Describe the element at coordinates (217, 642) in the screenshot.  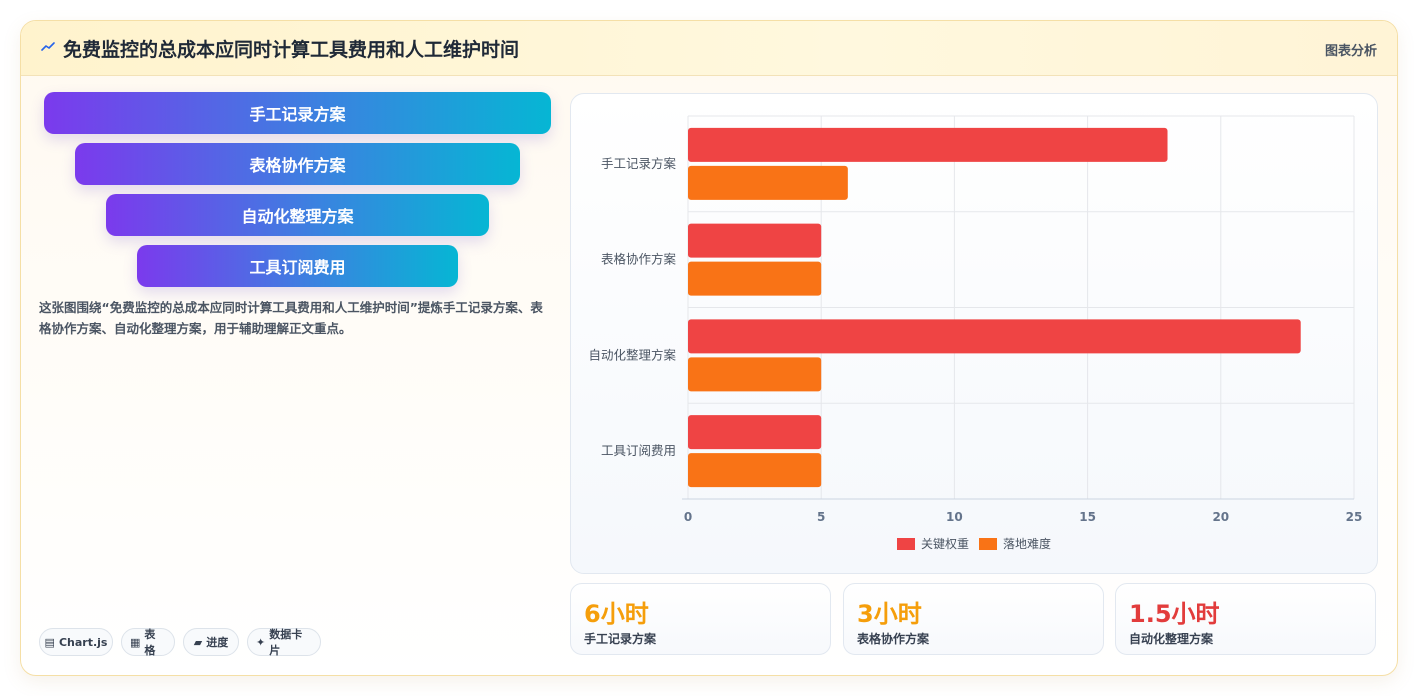
I see `chip-label: 进度` at that location.